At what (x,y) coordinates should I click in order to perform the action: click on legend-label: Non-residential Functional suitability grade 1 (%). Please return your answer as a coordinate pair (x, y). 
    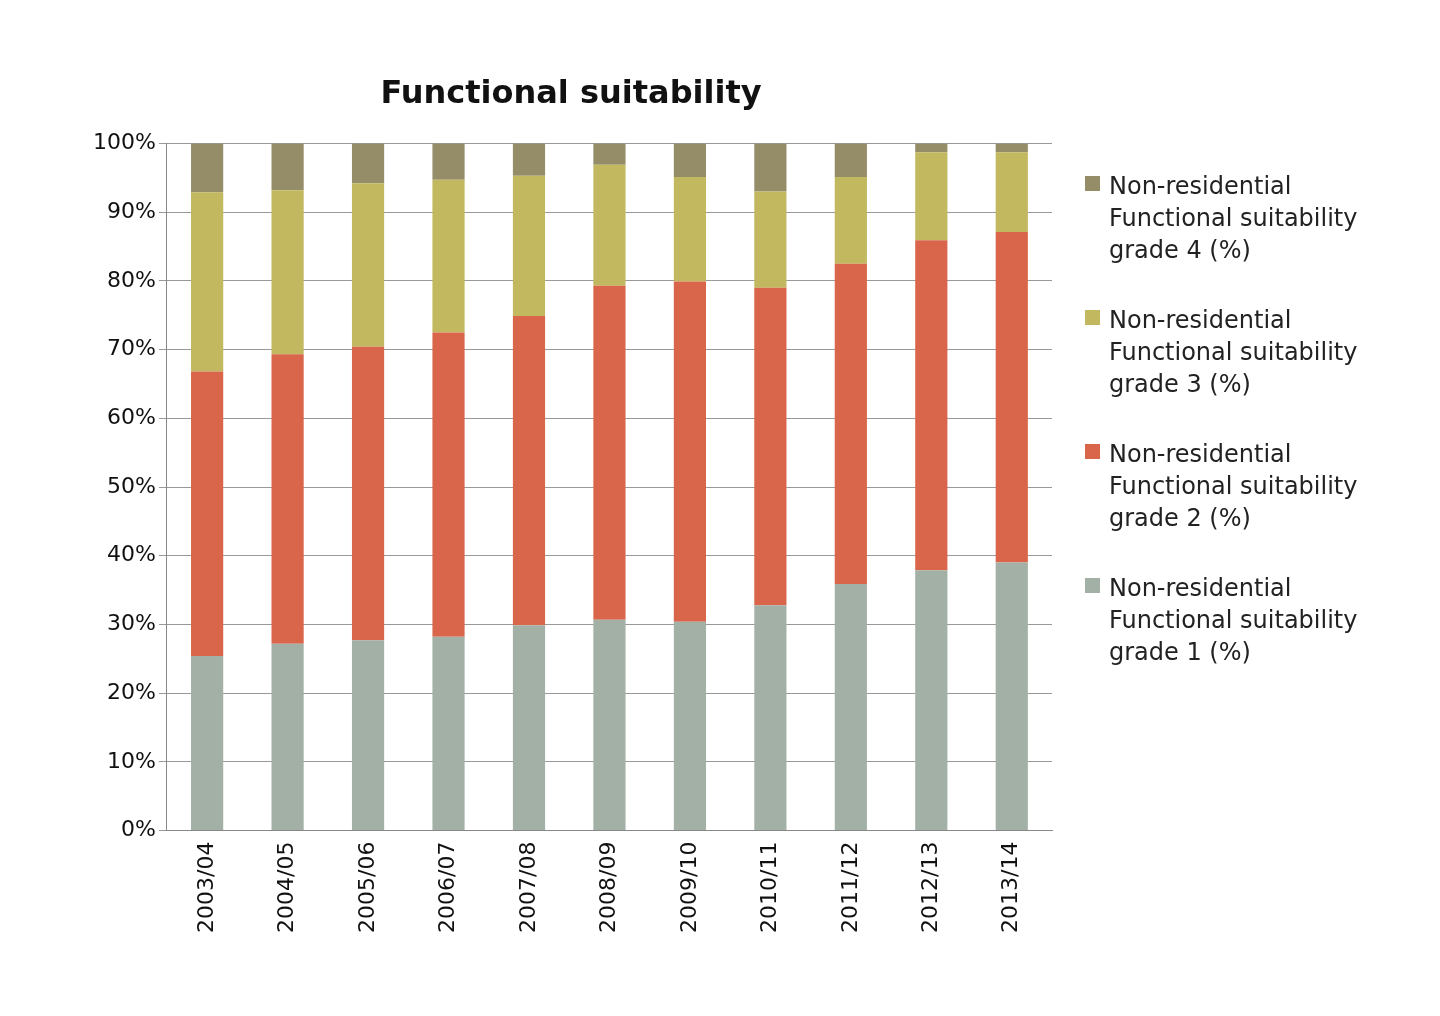
    Looking at the image, I should click on (1234, 620).